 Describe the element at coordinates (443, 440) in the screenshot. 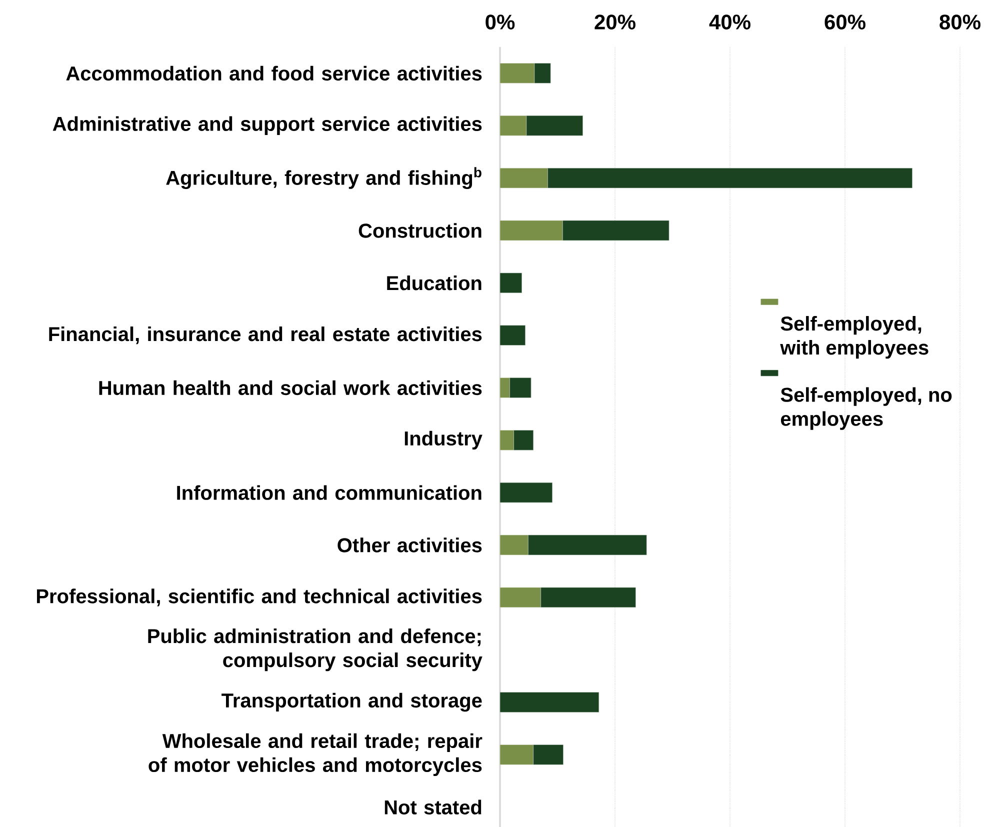

I see `y-tick-label: Industry` at that location.